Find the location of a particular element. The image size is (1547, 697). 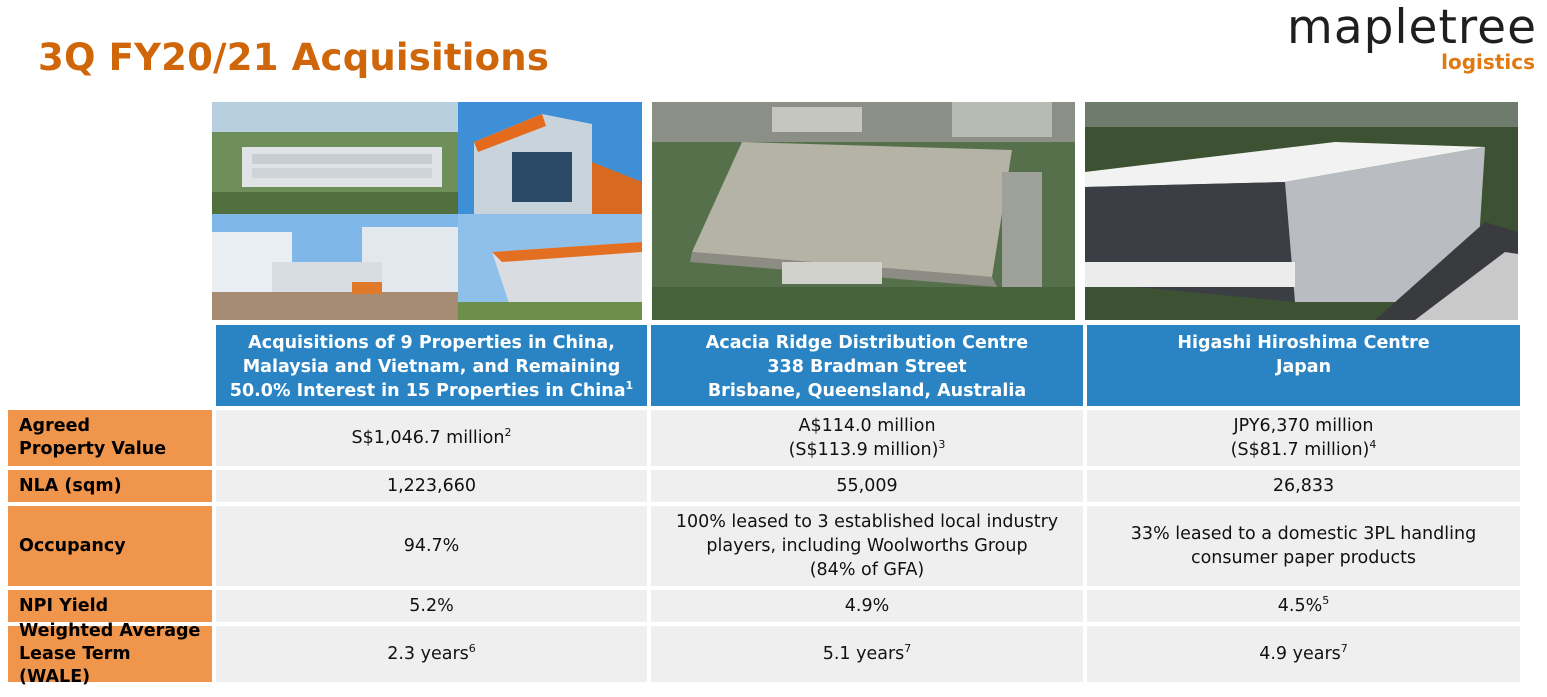

logo-subtitle: logistics is located at coordinates (1488, 62).